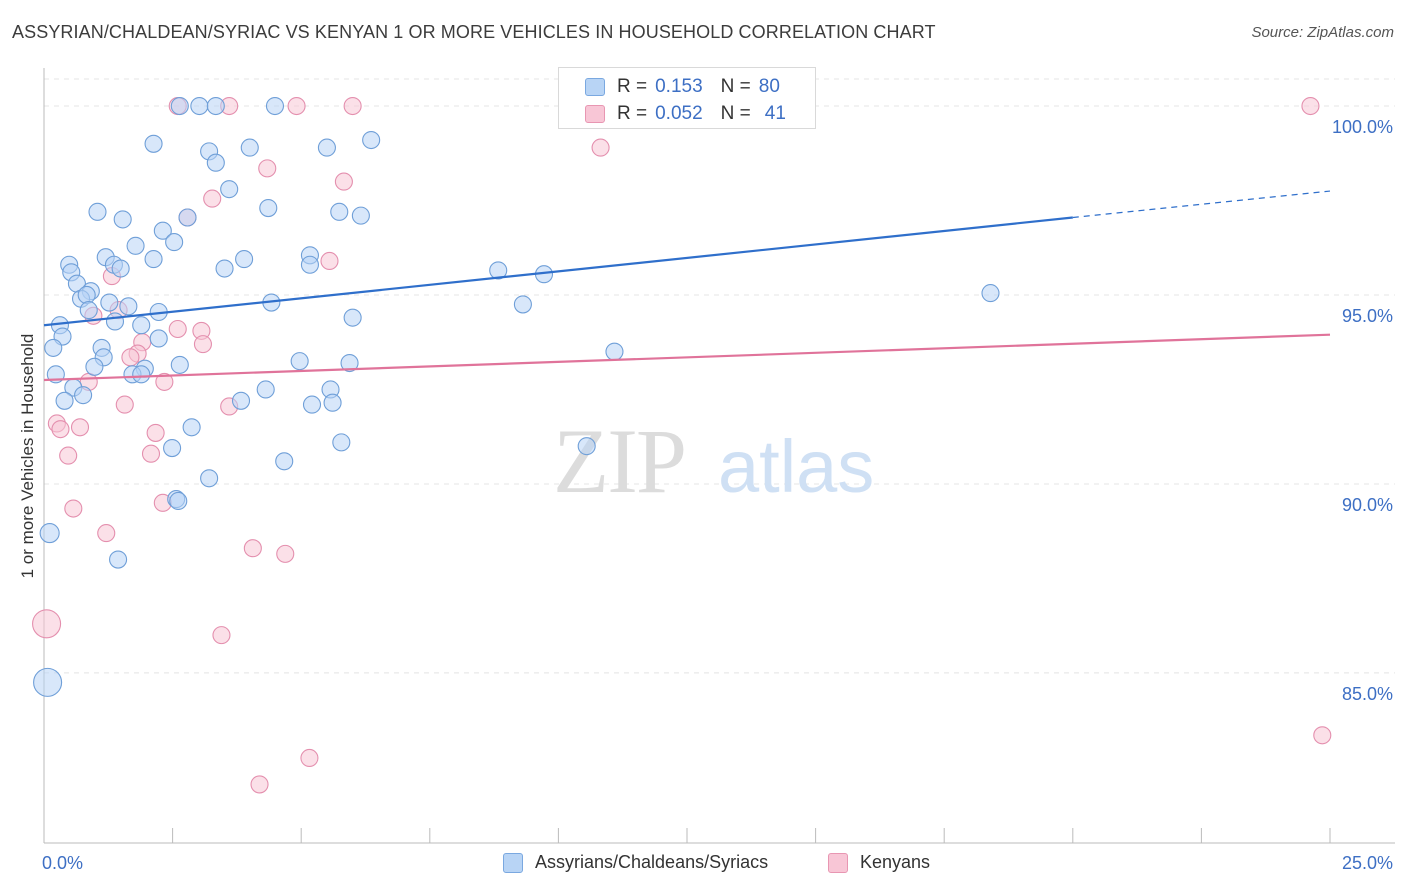  Describe the element at coordinates (558, 271) in the screenshot. I see `trend-line-assyrians` at that location.